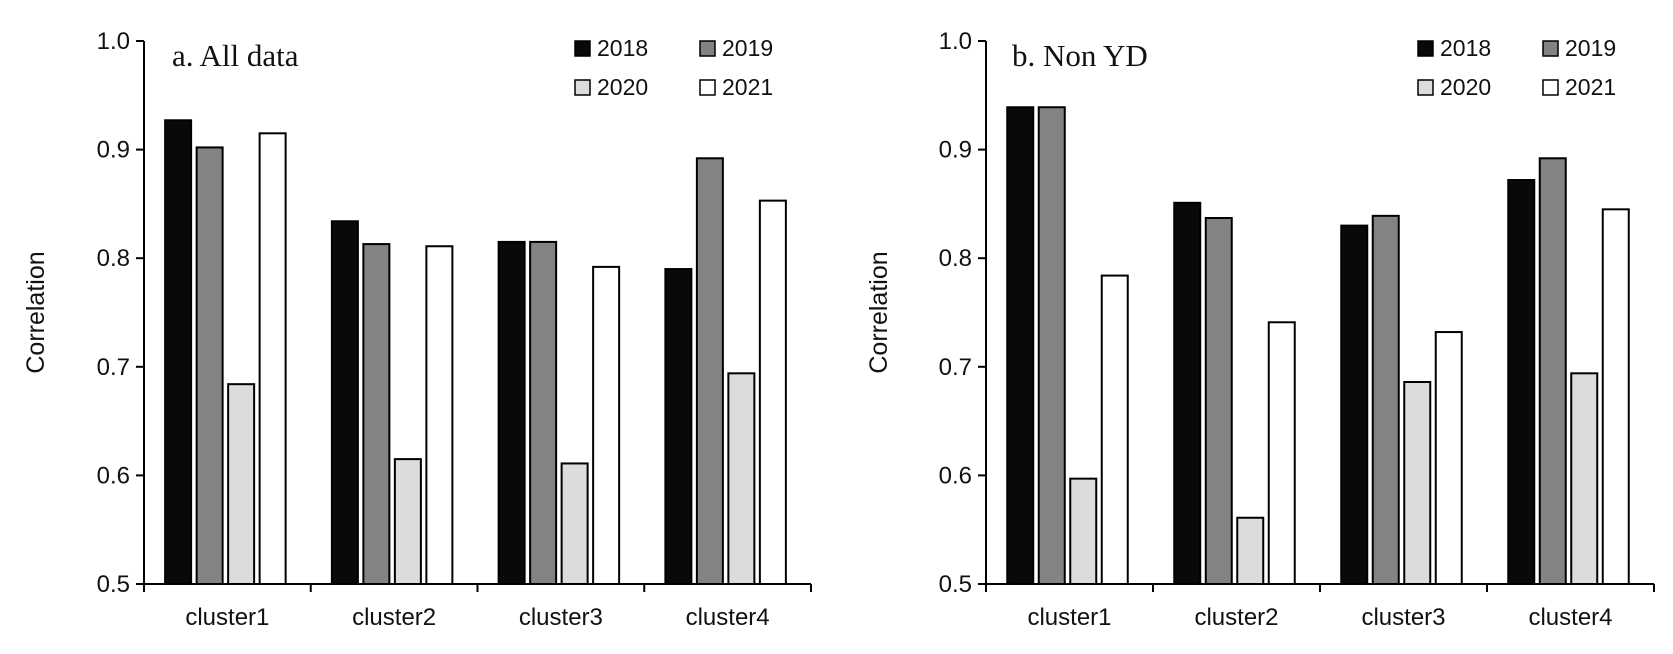 This screenshot has width=1673, height=654. Describe the element at coordinates (235, 55) in the screenshot. I see `chart-title: a. All data` at that location.